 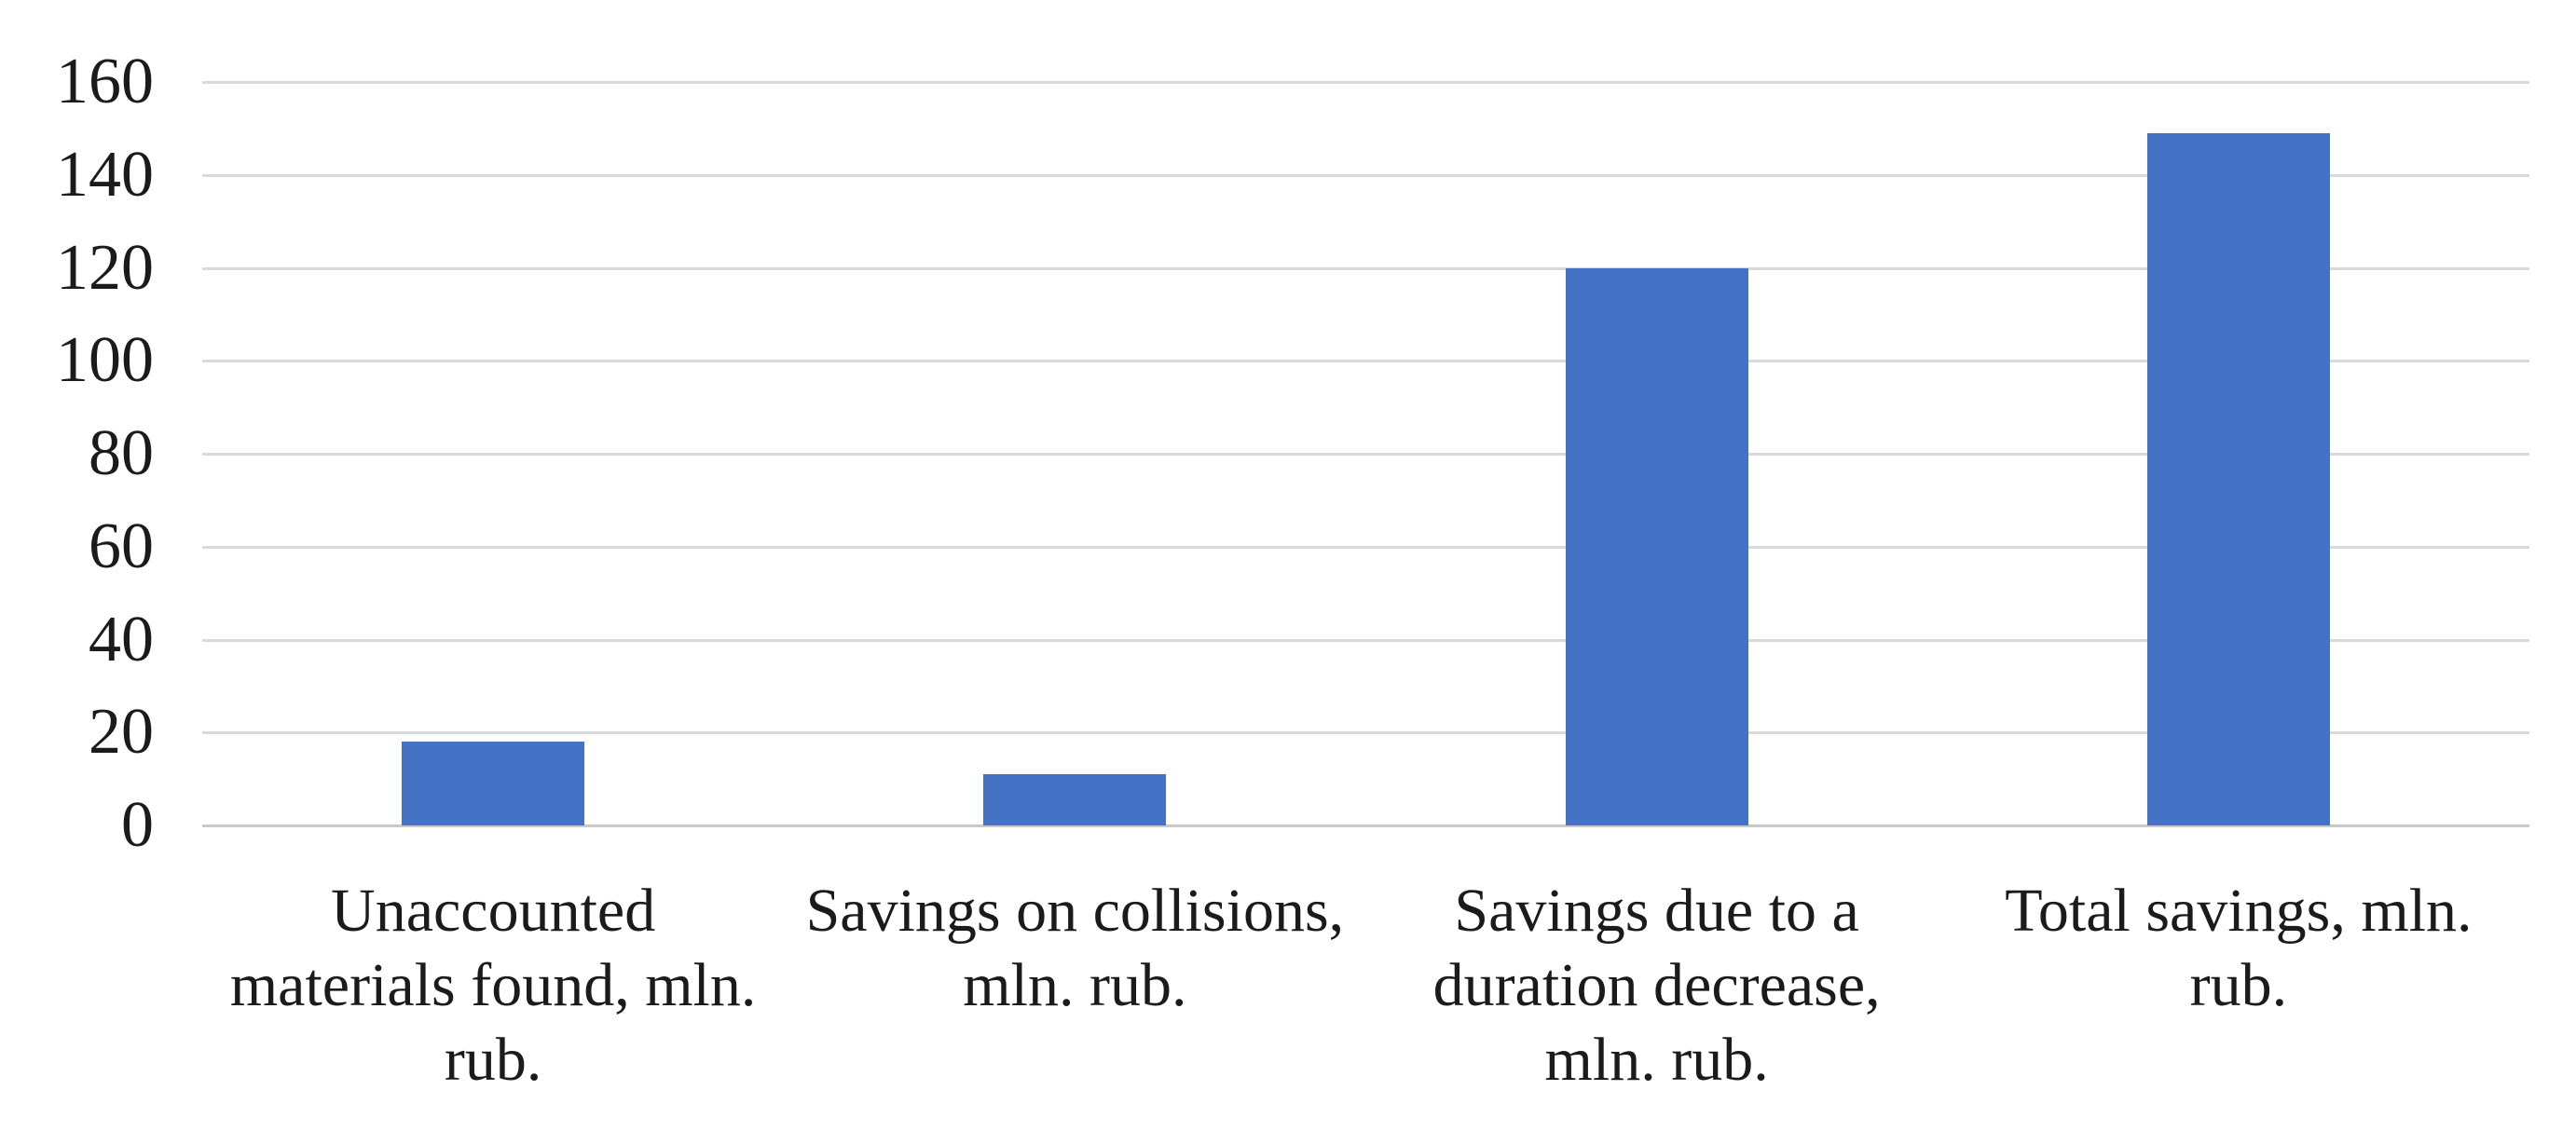 What do you see at coordinates (105, 360) in the screenshot?
I see `y-tick-label: 100` at bounding box center [105, 360].